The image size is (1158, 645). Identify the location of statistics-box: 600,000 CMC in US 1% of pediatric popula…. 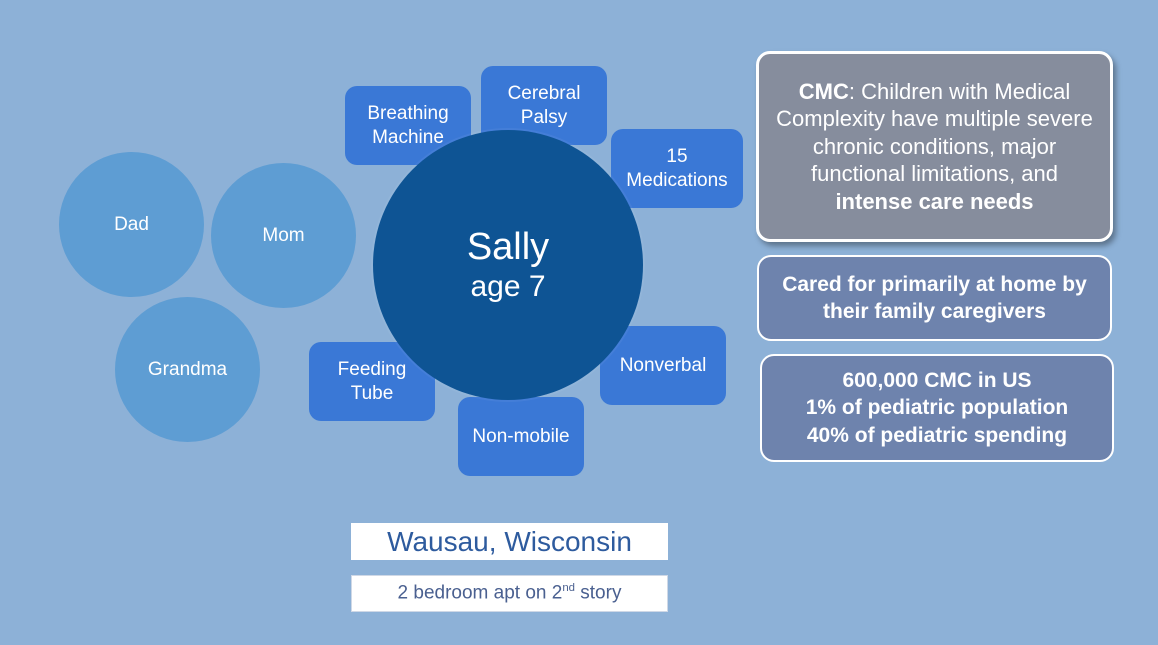
(937, 408).